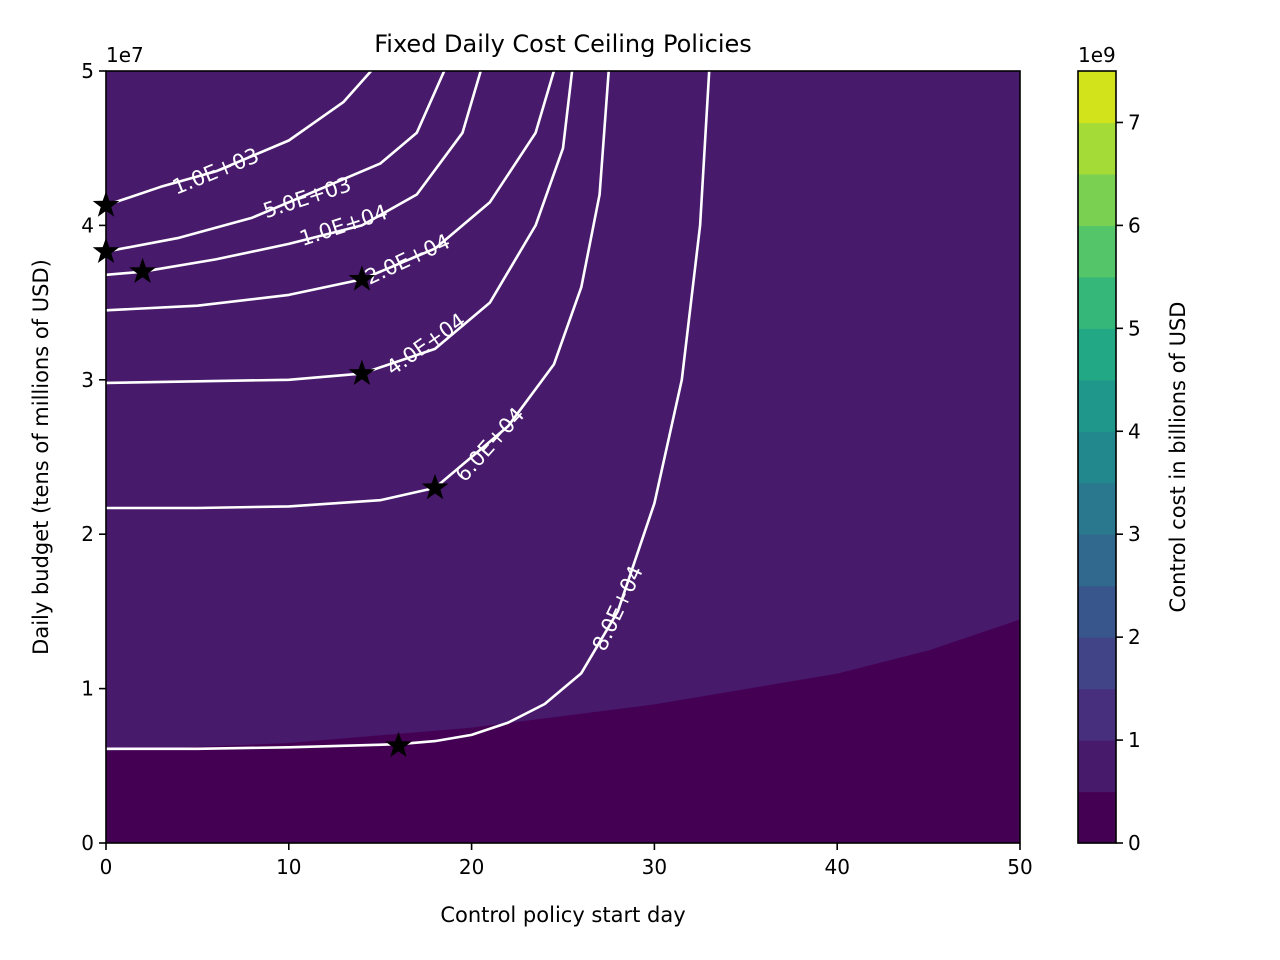 The width and height of the screenshot is (1280, 960). Describe the element at coordinates (1178, 457) in the screenshot. I see `colorbar-label: Control cost in billions of USD` at that location.